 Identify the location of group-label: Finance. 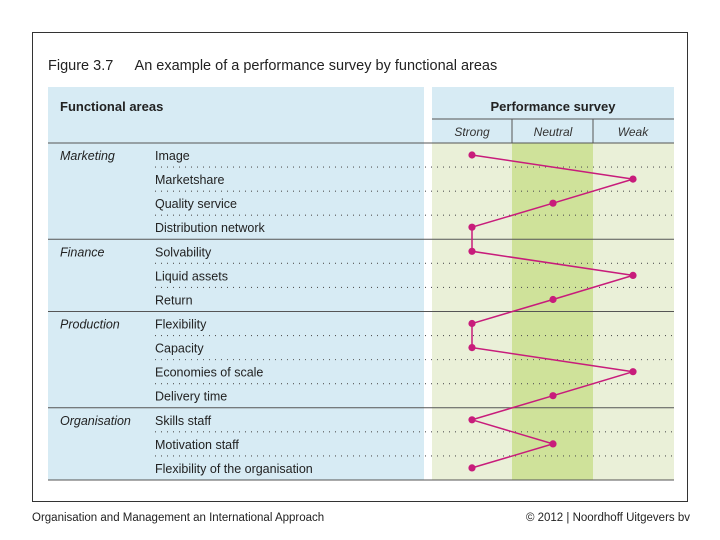
(82, 252).